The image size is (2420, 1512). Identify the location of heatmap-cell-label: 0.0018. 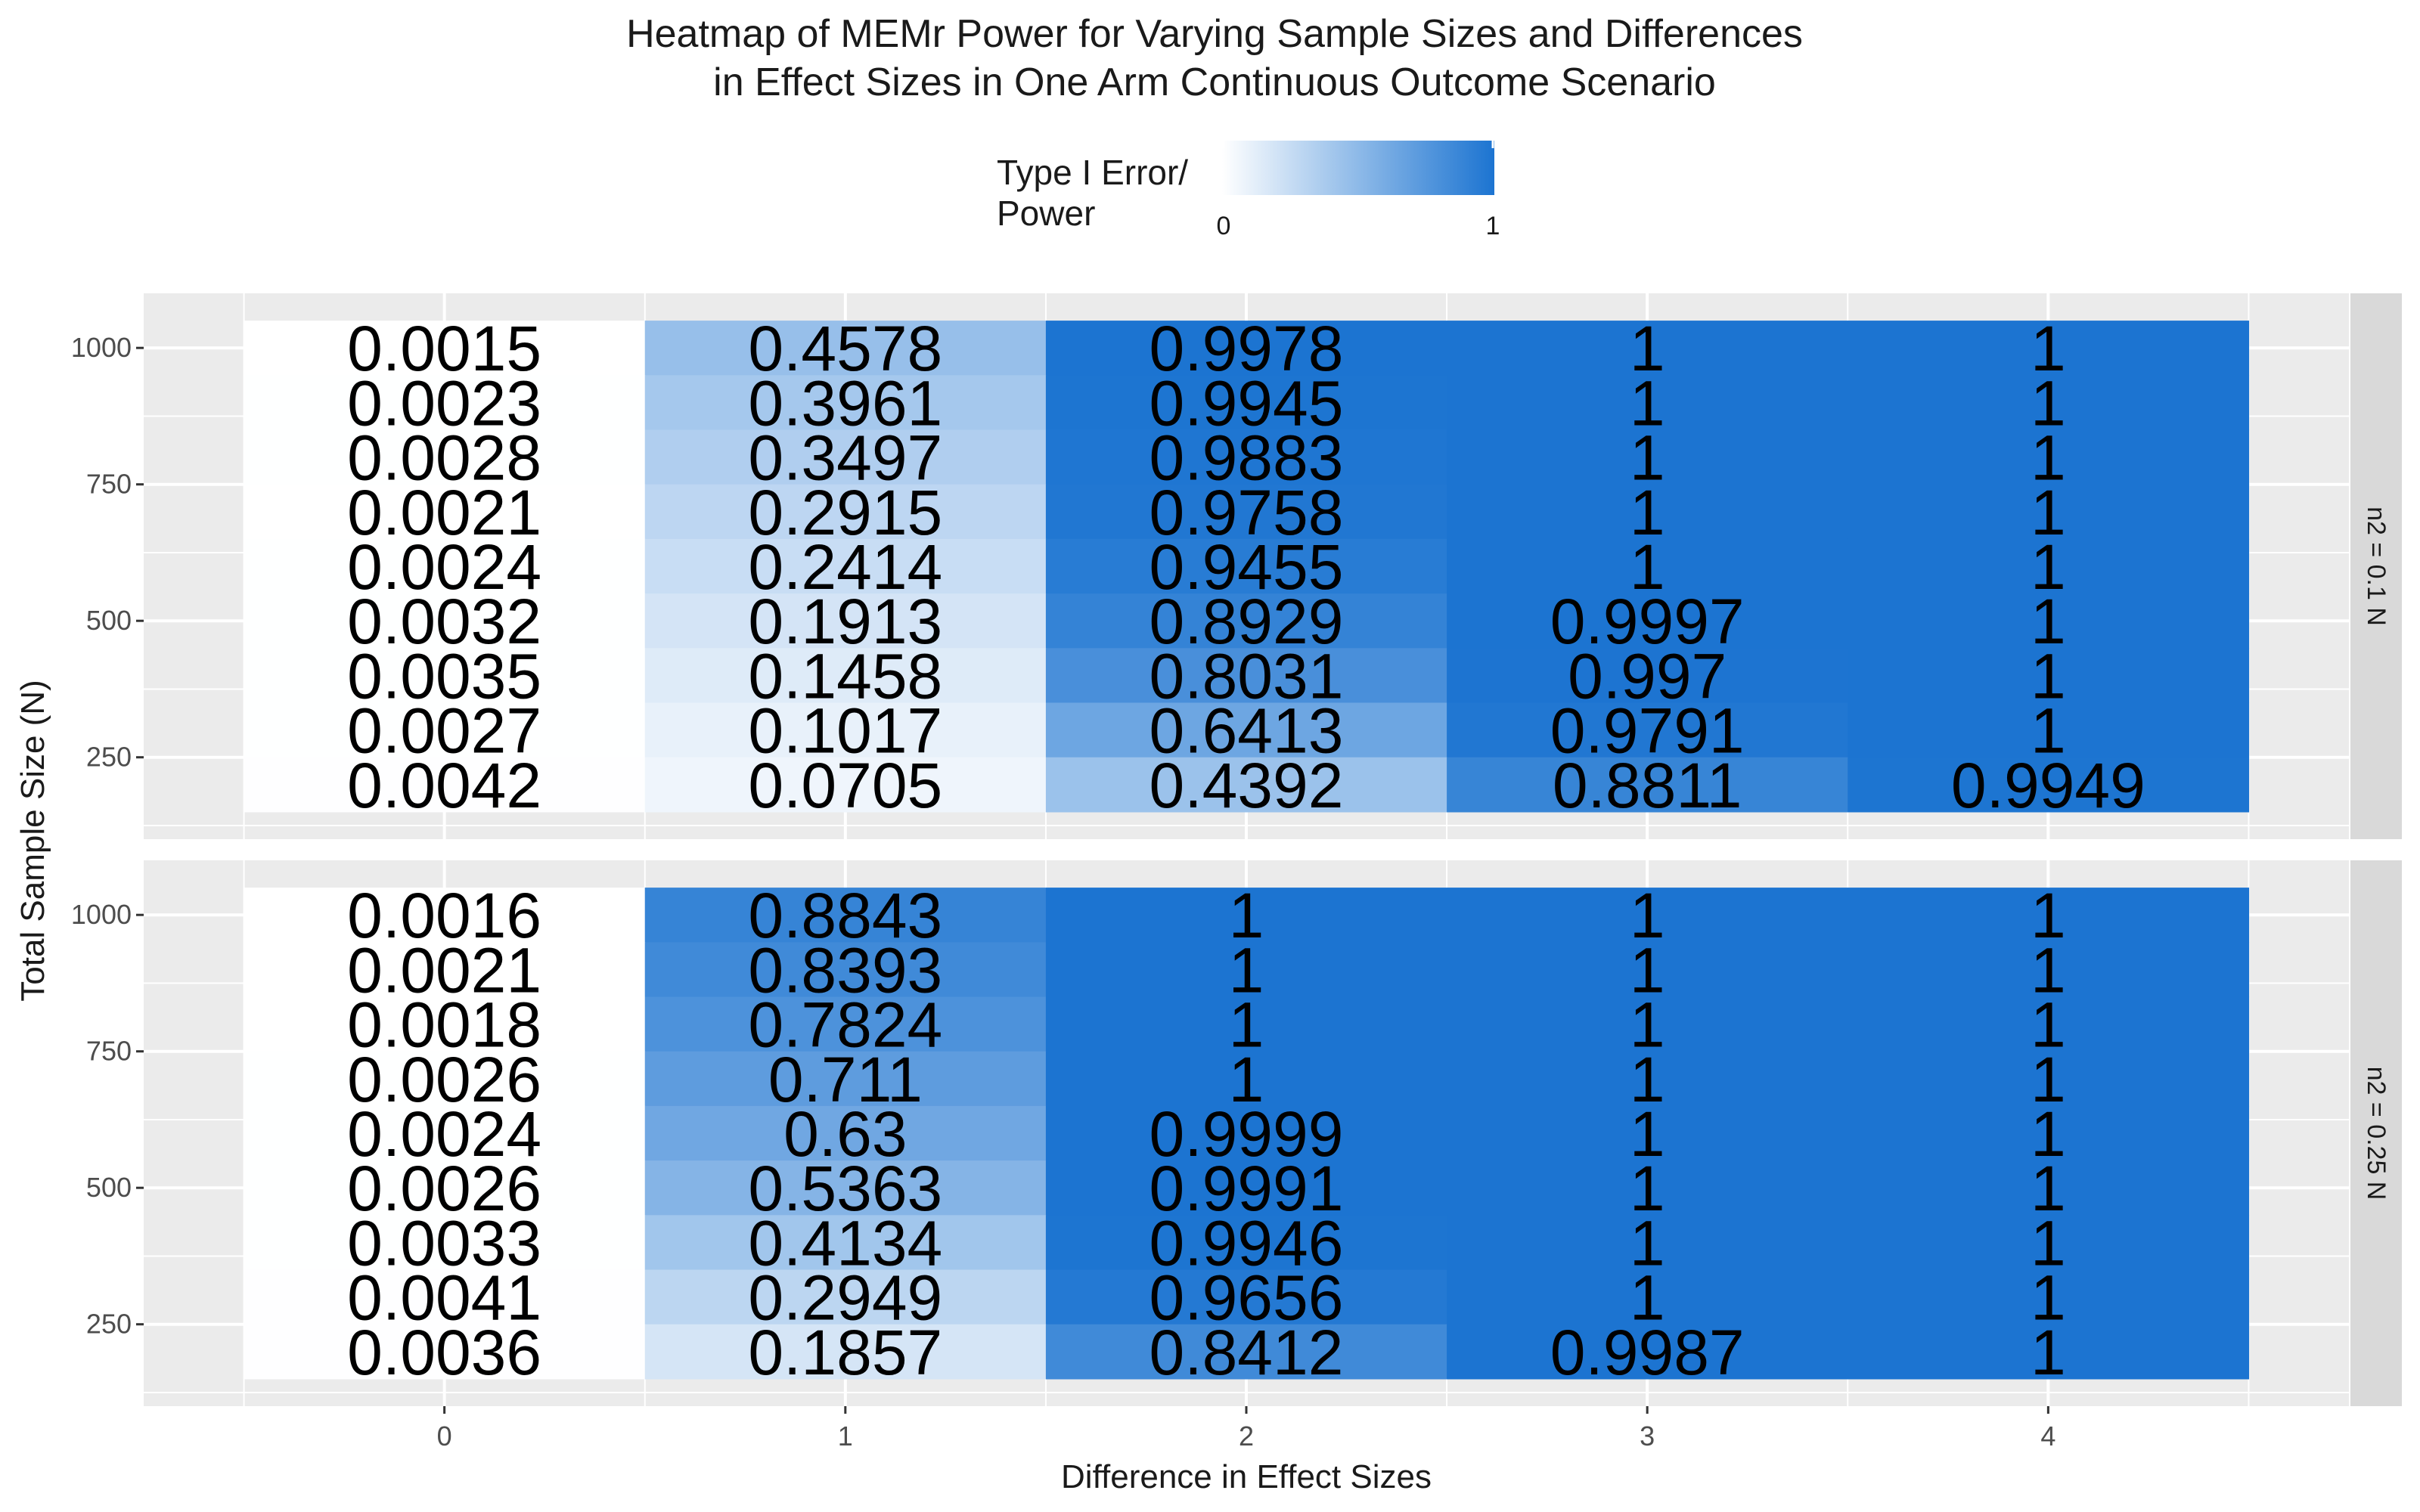
(444, 1025).